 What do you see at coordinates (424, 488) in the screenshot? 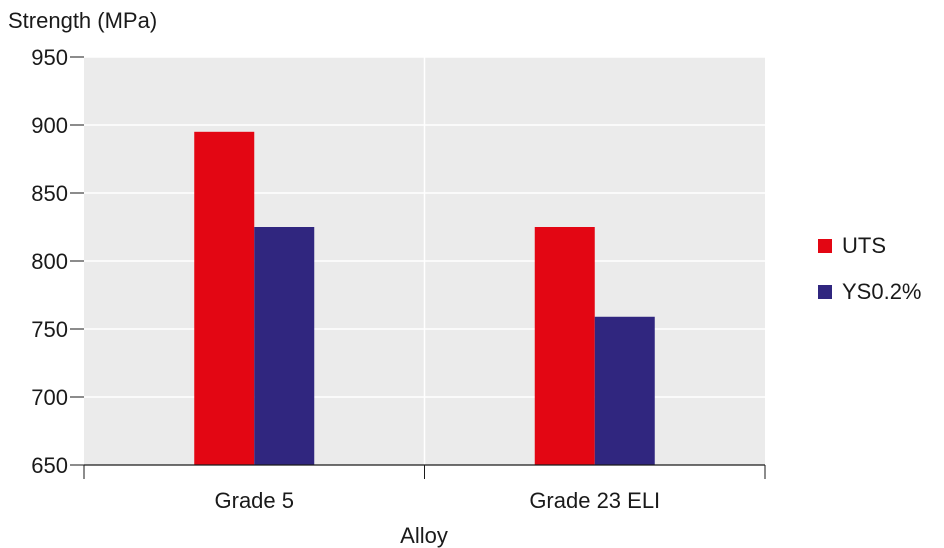
I see `x-axis: Grade 5 Grade 23 ELI` at bounding box center [424, 488].